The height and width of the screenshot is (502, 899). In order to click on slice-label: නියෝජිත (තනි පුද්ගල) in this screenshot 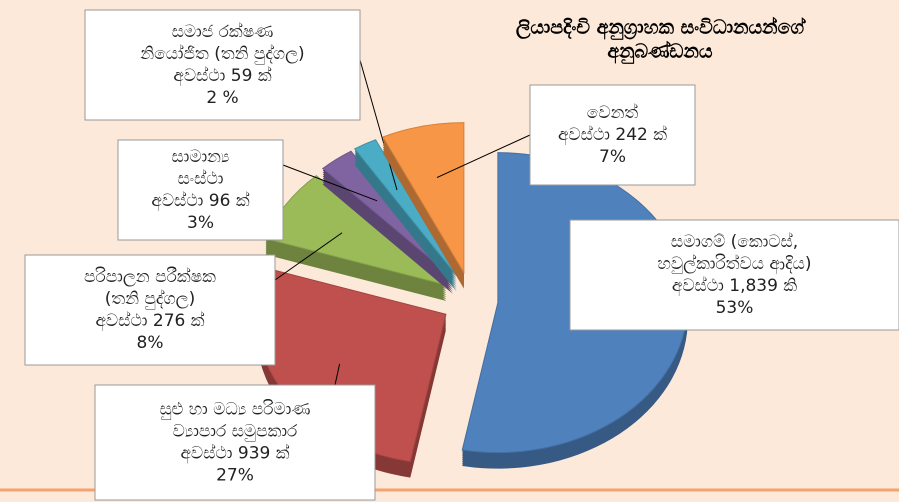, I will do `click(222, 54)`.